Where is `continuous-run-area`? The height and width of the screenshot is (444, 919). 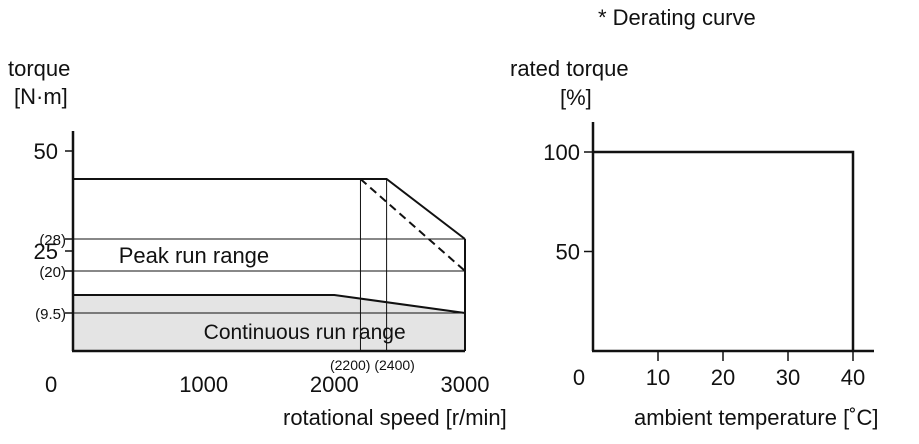
continuous-run-area is located at coordinates (269, 323).